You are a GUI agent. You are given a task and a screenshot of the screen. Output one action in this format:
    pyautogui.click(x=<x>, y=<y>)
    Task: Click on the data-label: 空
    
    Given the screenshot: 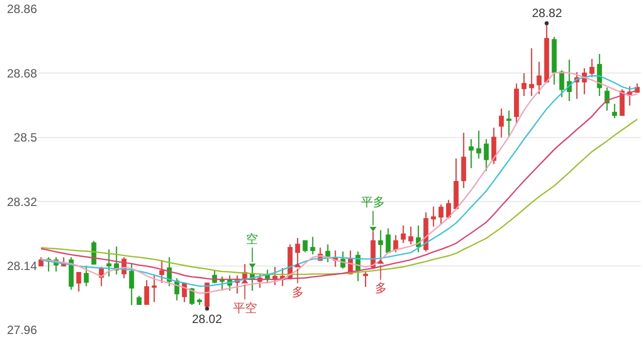 What is the action you would take?
    pyautogui.click(x=252, y=239)
    